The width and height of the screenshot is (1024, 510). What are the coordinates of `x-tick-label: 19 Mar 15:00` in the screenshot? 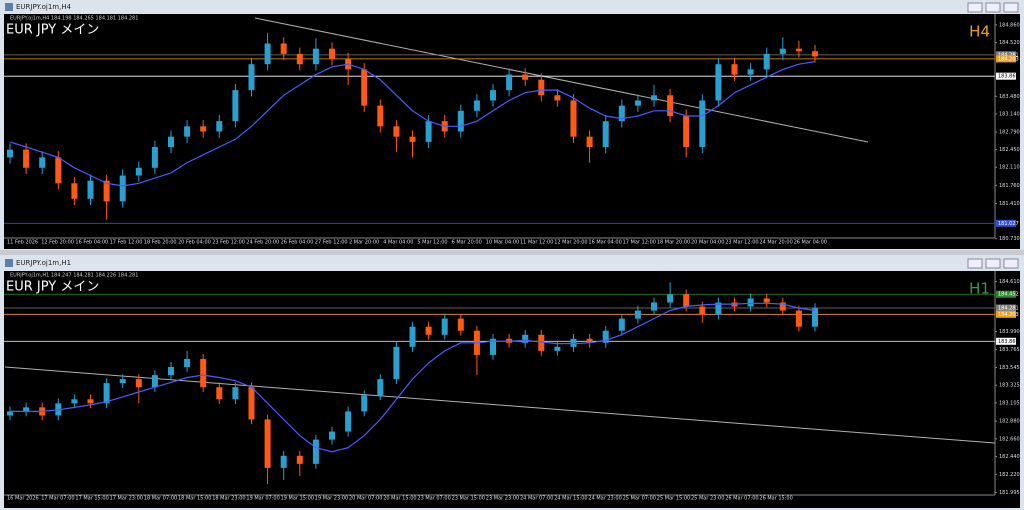 It's located at (297, 499).